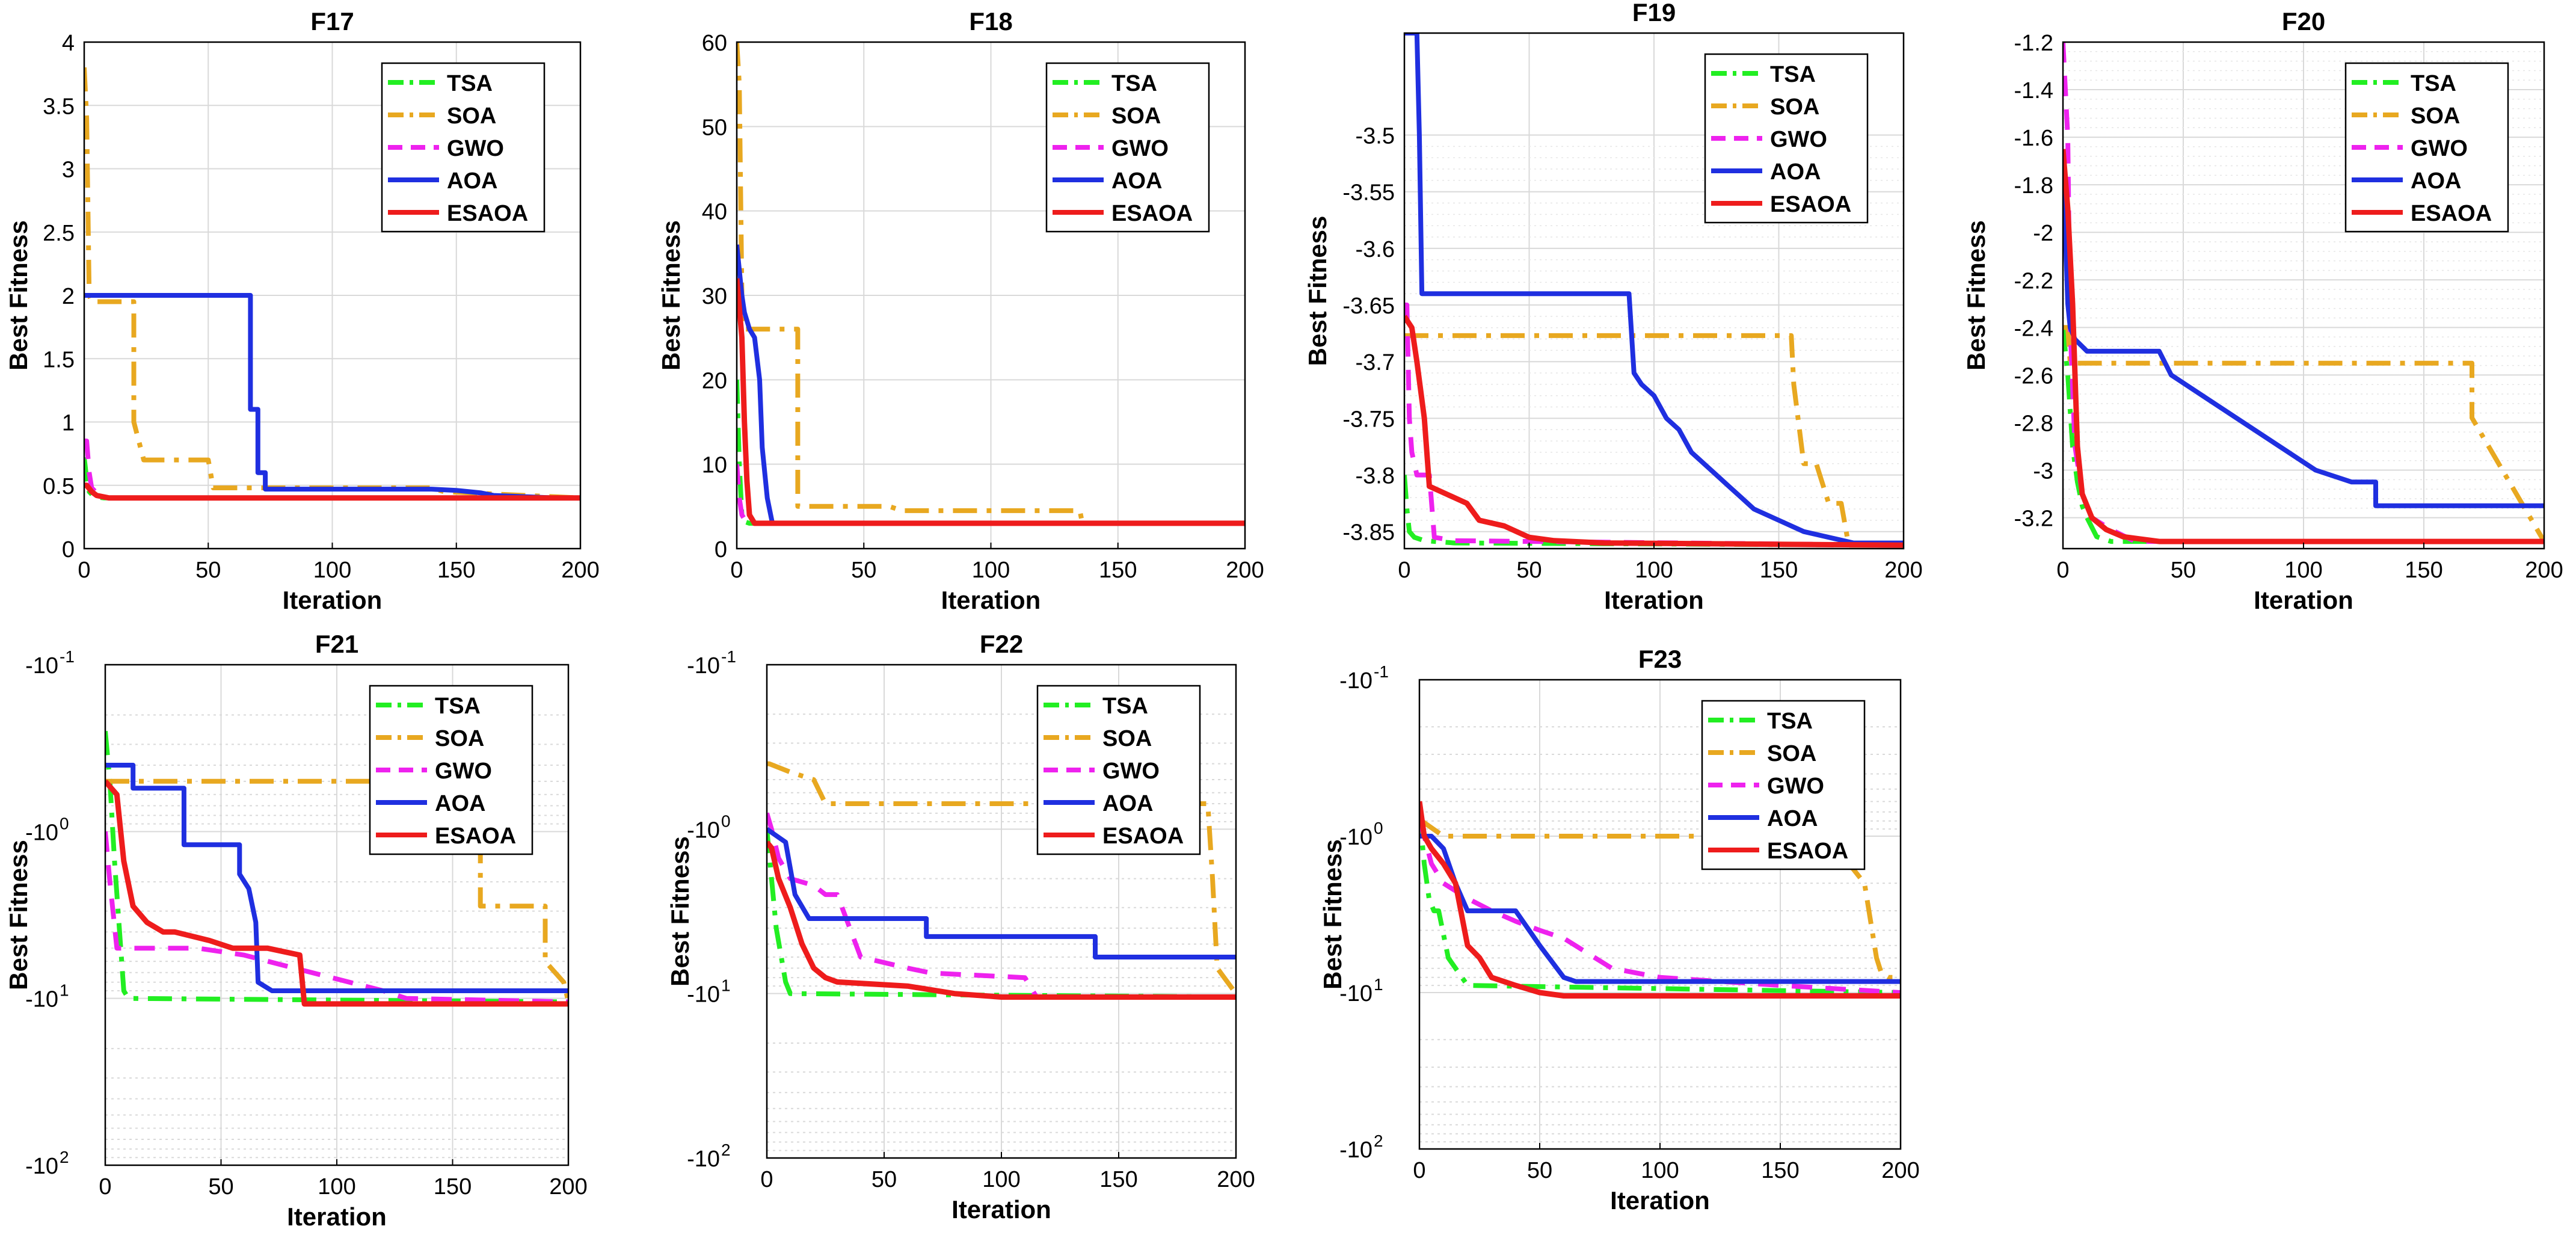 This screenshot has height=1238, width=2576. What do you see at coordinates (68, 170) in the screenshot?
I see `y-tick-label: 3` at bounding box center [68, 170].